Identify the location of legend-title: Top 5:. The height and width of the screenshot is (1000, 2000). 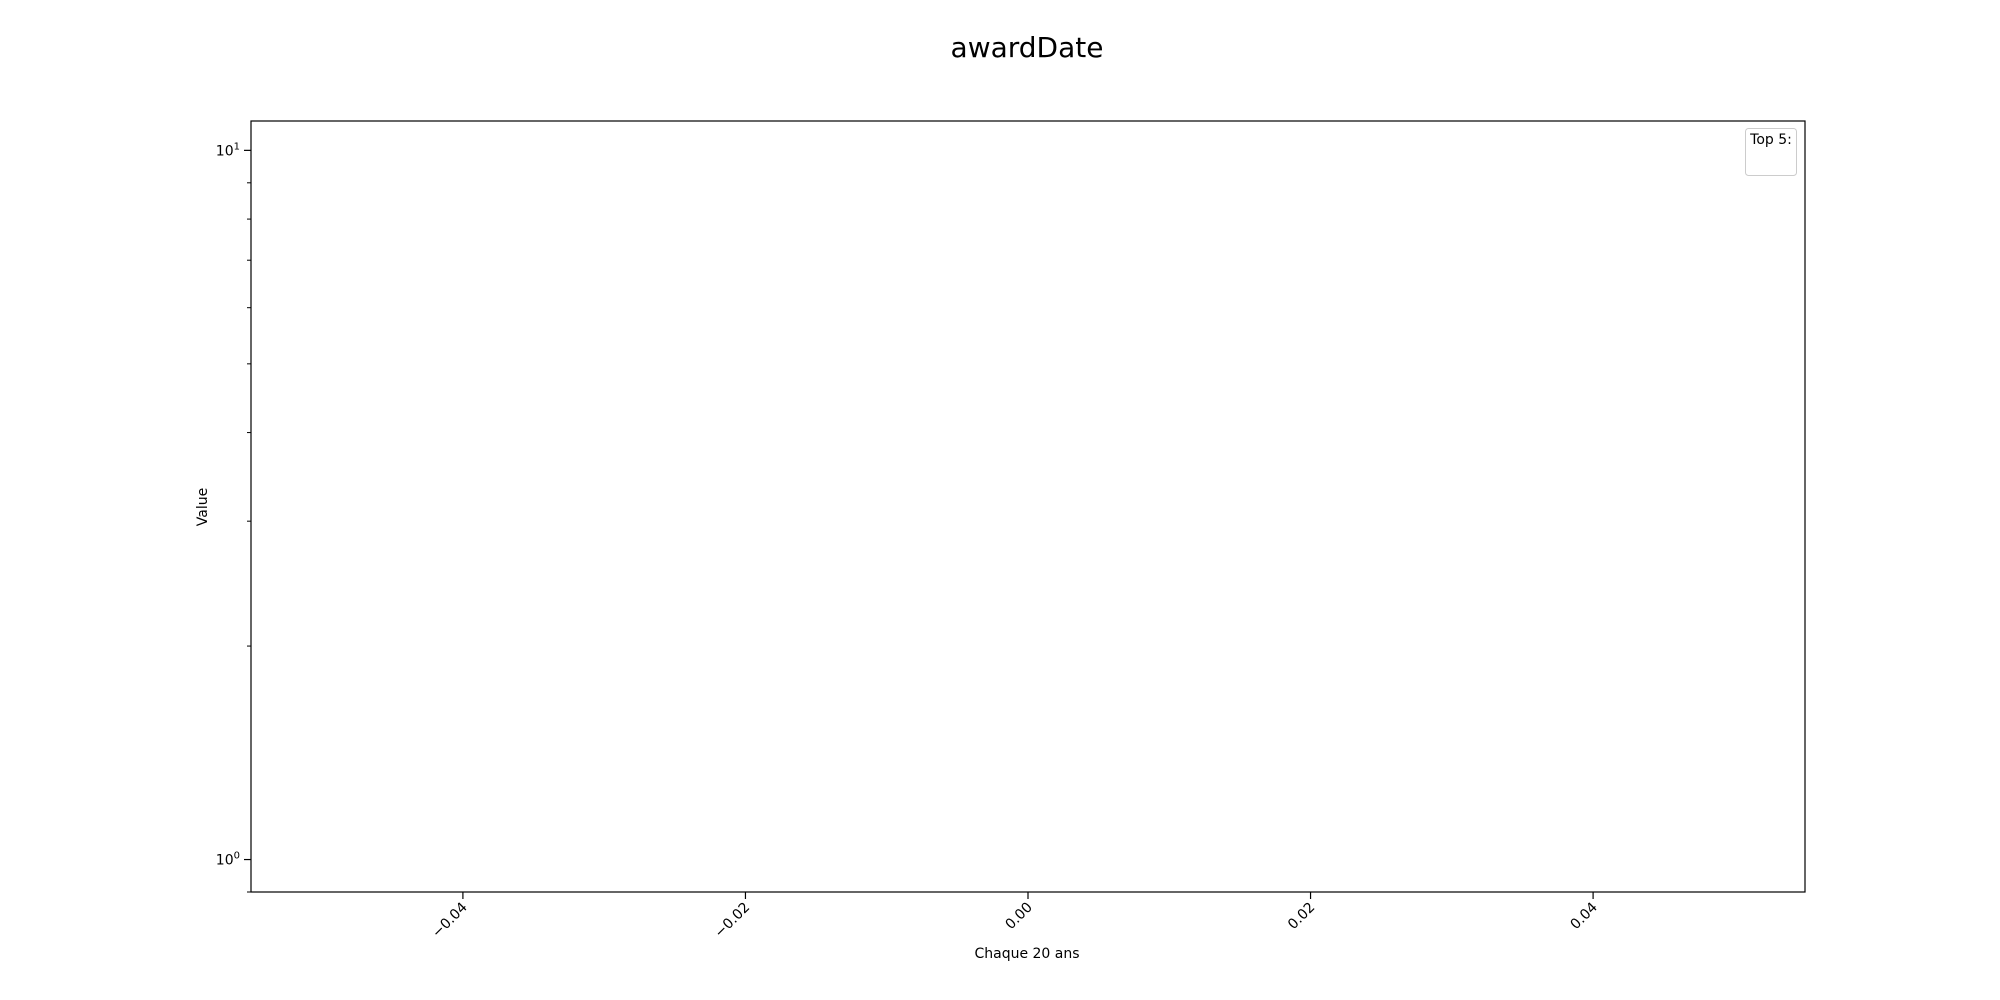
(1770, 140).